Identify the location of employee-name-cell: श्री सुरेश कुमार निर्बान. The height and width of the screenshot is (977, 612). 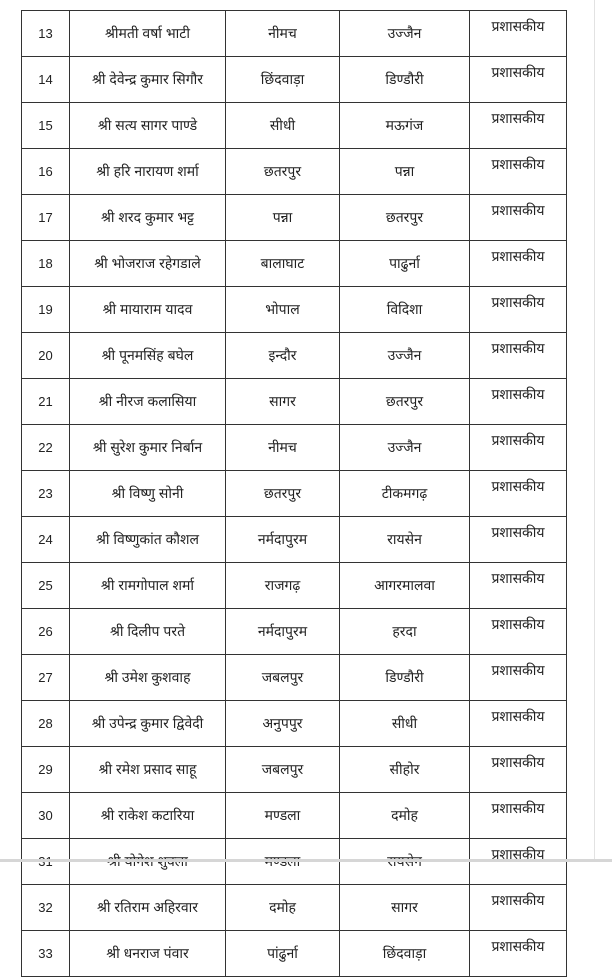
(147, 447).